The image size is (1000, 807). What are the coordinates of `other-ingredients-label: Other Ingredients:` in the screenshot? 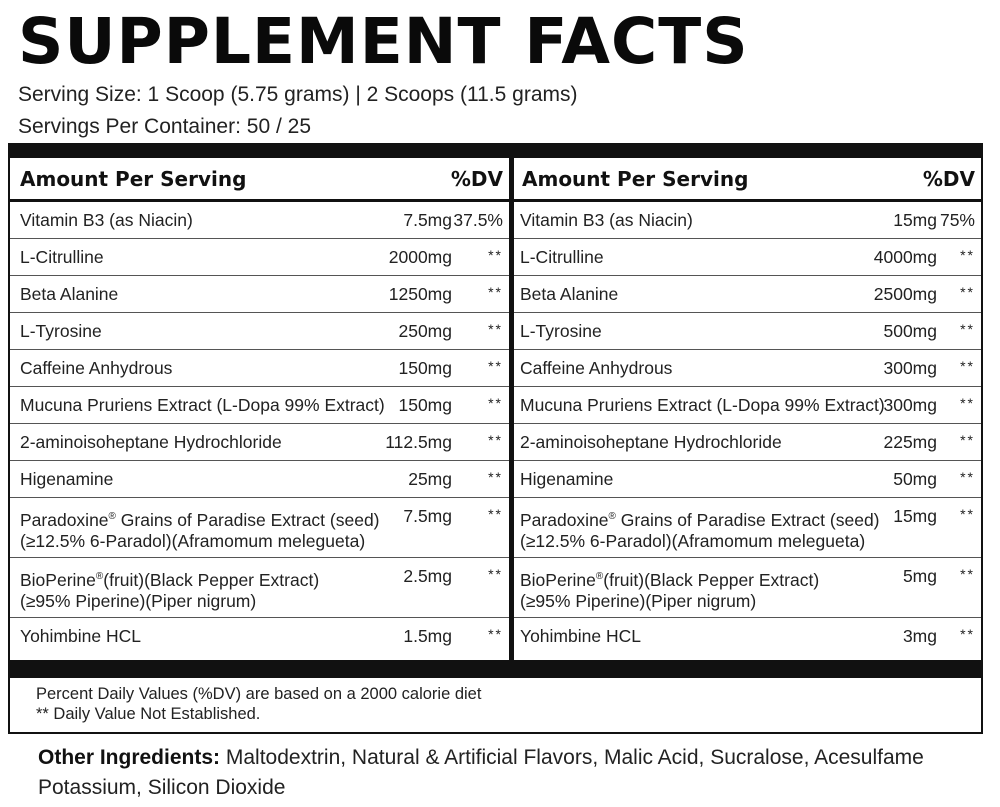 It's located at (129, 757).